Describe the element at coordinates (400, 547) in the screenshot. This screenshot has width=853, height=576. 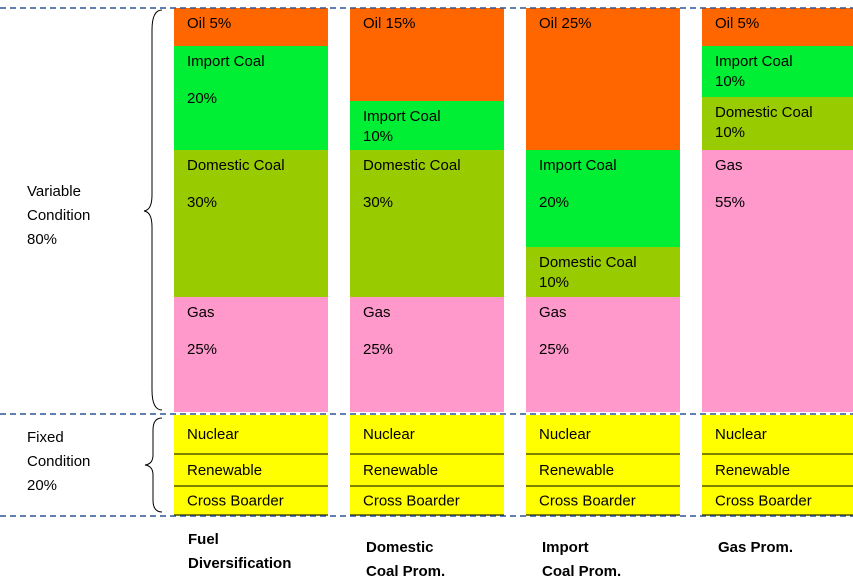
I see `column-title: Domestic` at that location.